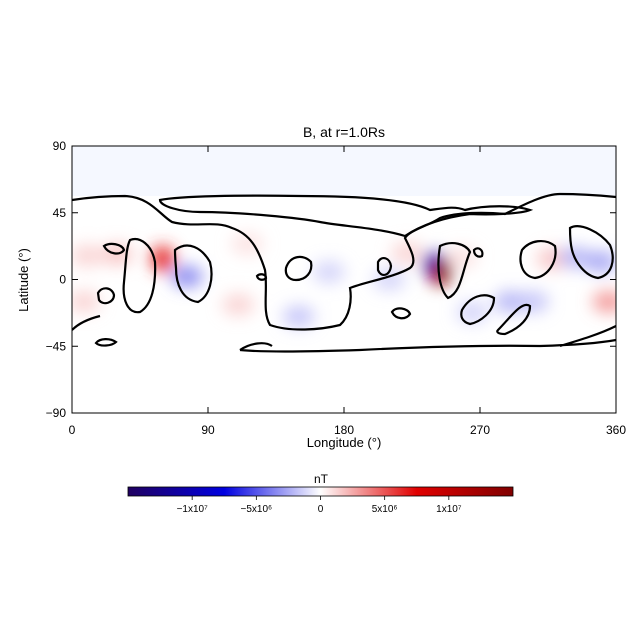 The width and height of the screenshot is (640, 640). Describe the element at coordinates (321, 509) in the screenshot. I see `colorbar-tick-label: 0` at that location.